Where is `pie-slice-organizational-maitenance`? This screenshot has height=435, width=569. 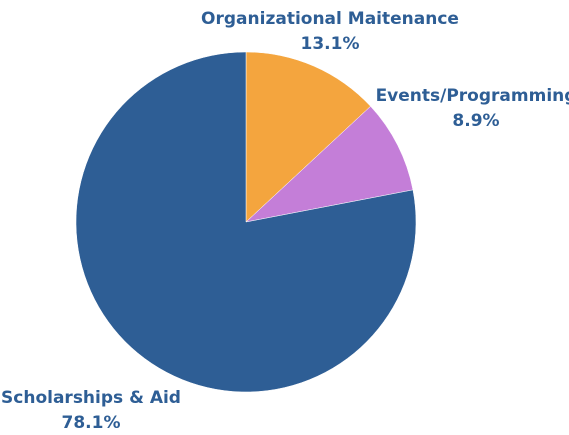
pie-slice-organizational-maitenance is located at coordinates (308, 137).